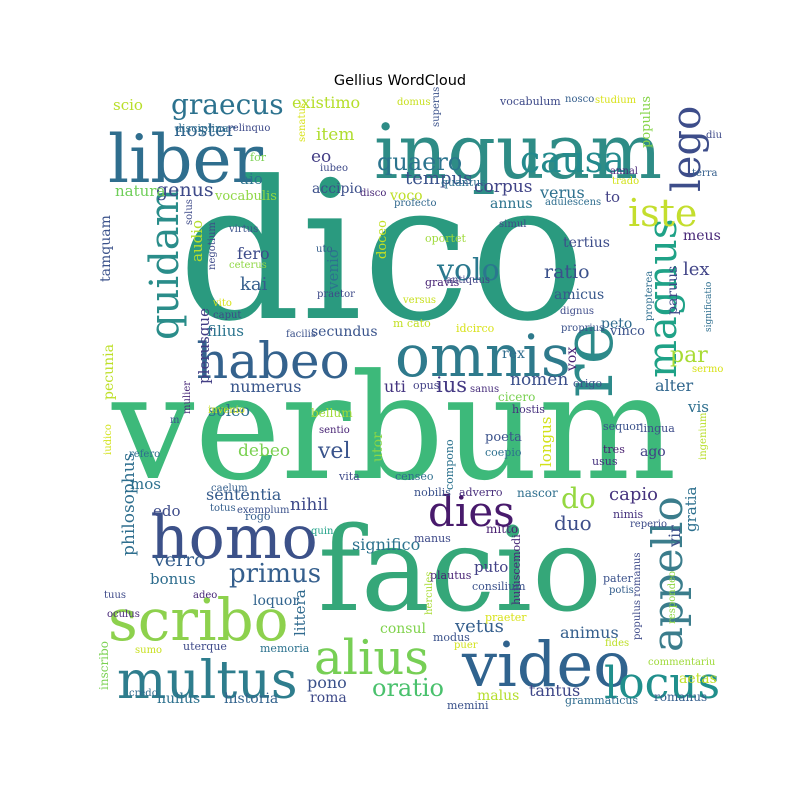 The image size is (800, 800). What do you see at coordinates (106, 248) in the screenshot?
I see `word-tamquam: tamquam` at bounding box center [106, 248].